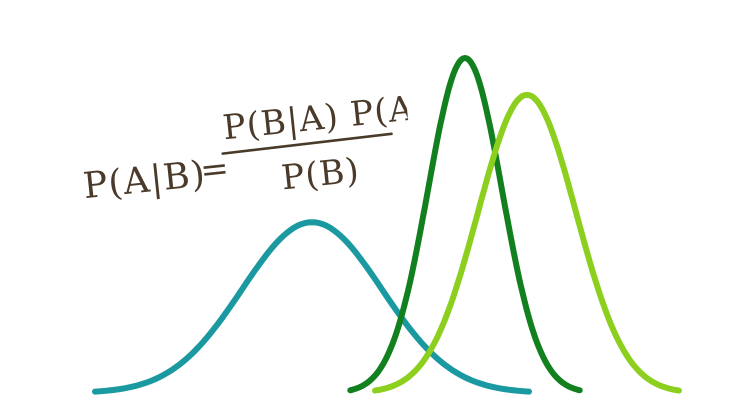 Image resolution: width=750 pixels, height=410 pixels. I want to click on fraction-bar, so click(307, 143).